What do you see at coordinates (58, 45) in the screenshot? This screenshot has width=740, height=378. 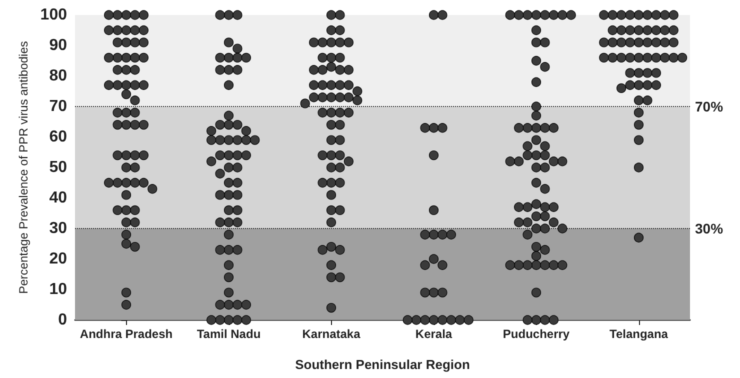 I see `y-tick-label: 90` at bounding box center [58, 45].